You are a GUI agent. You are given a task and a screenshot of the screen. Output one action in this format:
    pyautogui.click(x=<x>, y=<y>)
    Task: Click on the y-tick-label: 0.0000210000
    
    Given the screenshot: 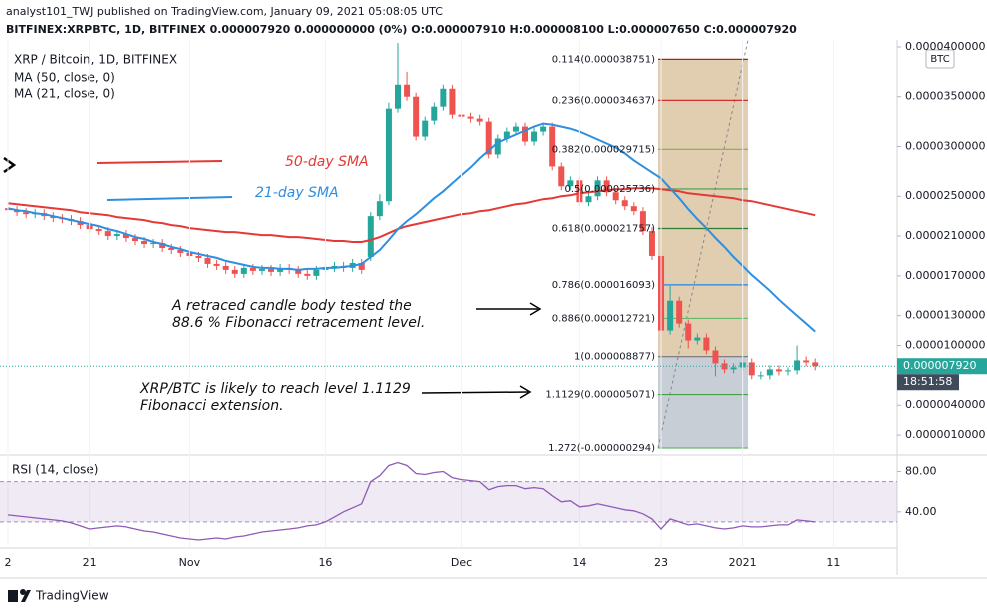 What is the action you would take?
    pyautogui.click(x=945, y=235)
    